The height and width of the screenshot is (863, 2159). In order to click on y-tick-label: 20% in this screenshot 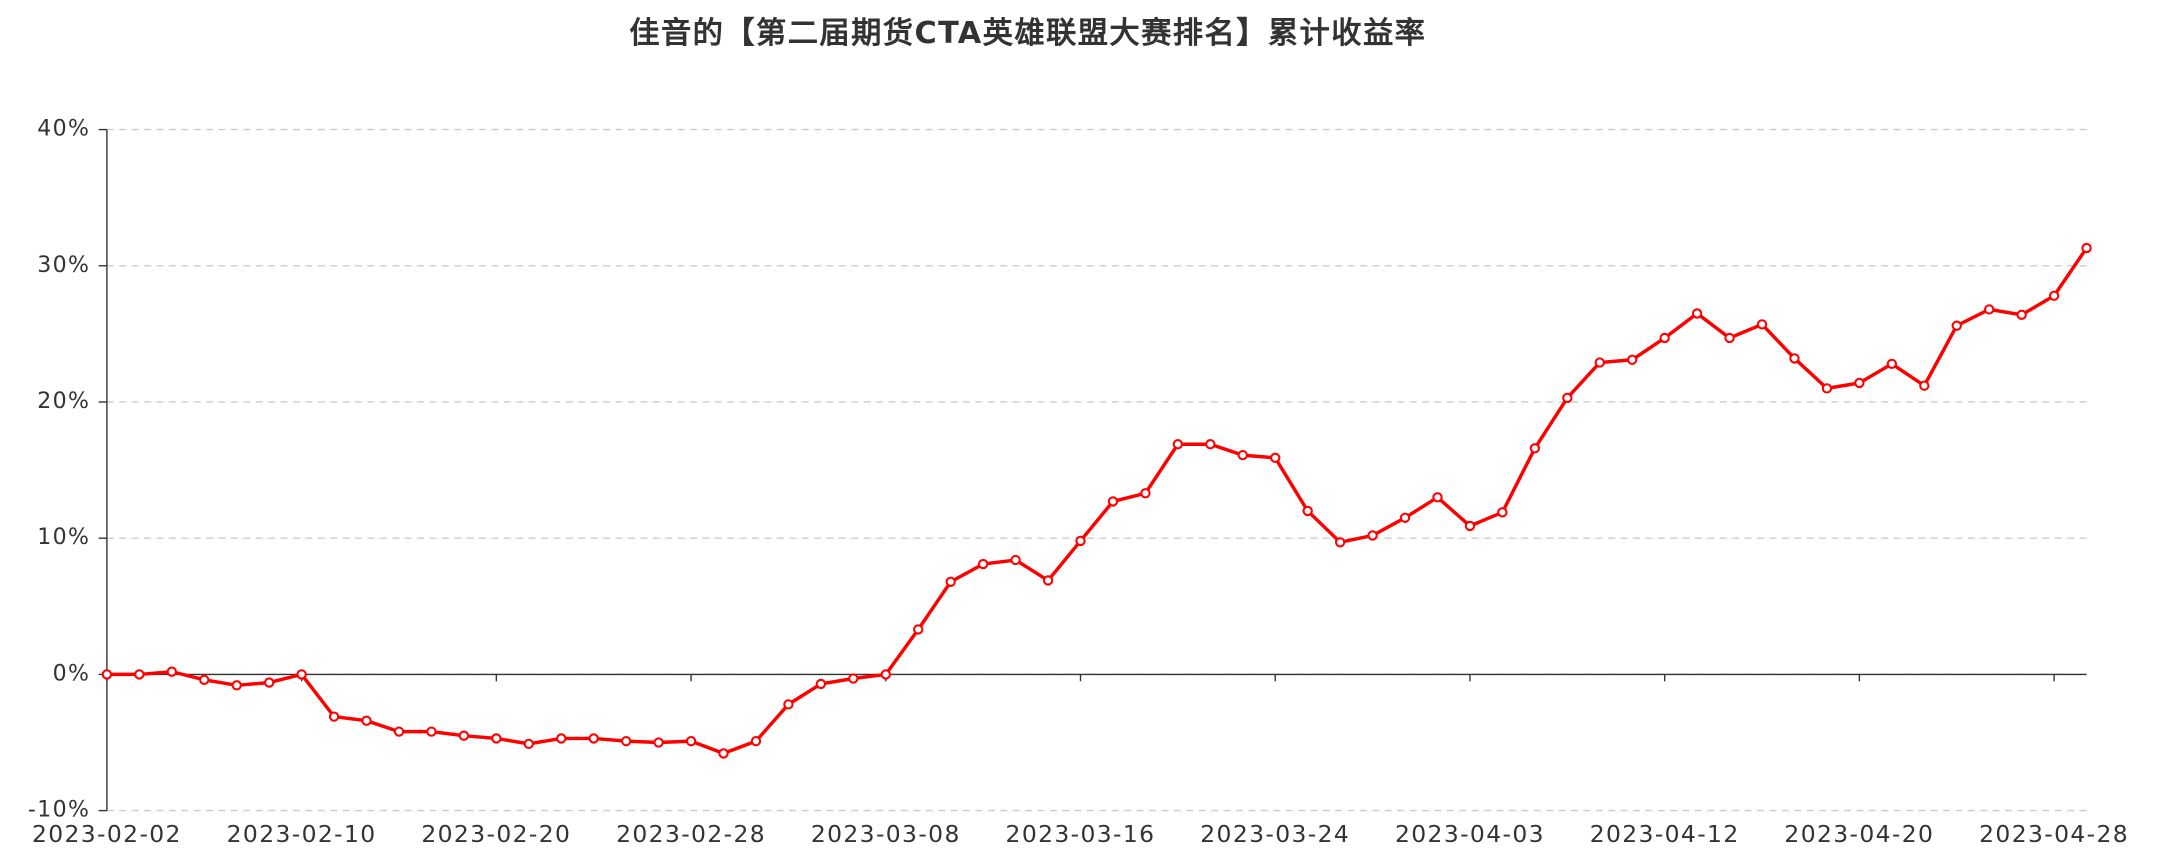, I will do `click(63, 401)`.